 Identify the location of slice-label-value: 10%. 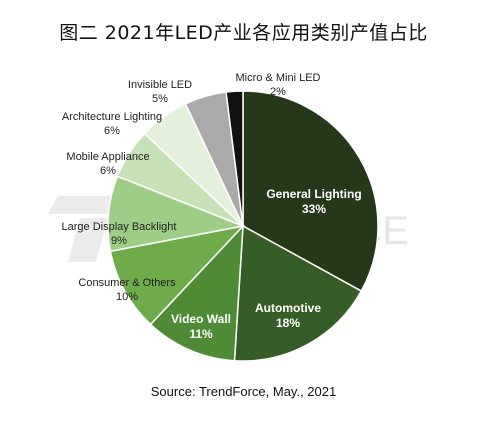
(127, 297).